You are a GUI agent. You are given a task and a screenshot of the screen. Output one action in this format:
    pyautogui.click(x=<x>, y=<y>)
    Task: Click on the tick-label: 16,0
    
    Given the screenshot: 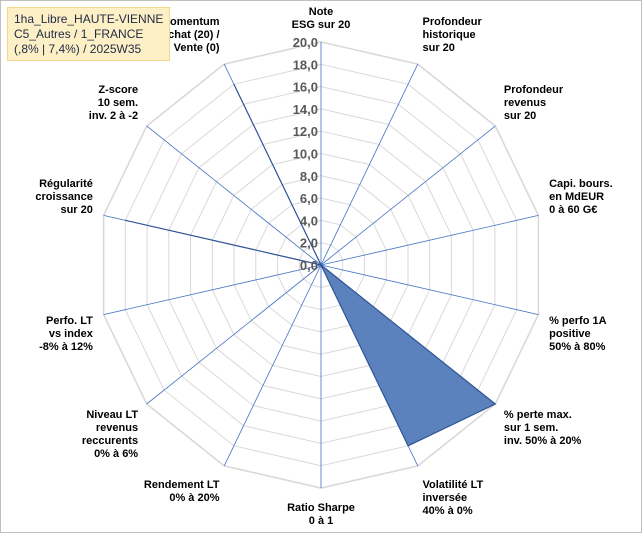 What is the action you would take?
    pyautogui.click(x=305, y=87)
    